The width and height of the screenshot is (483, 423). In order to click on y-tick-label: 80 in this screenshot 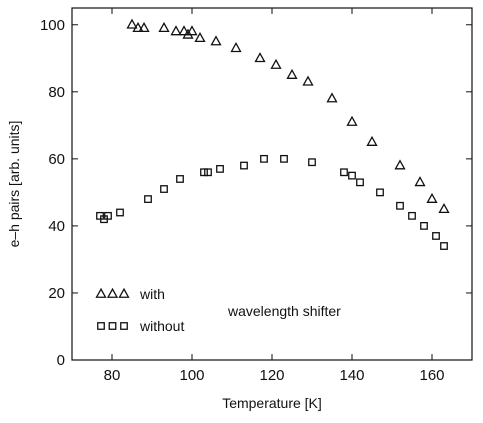, I will do `click(56, 92)`.